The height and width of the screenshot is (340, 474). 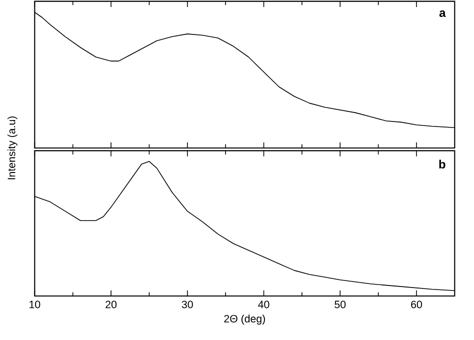 What do you see at coordinates (442, 13) in the screenshot?
I see `annotation: a` at bounding box center [442, 13].